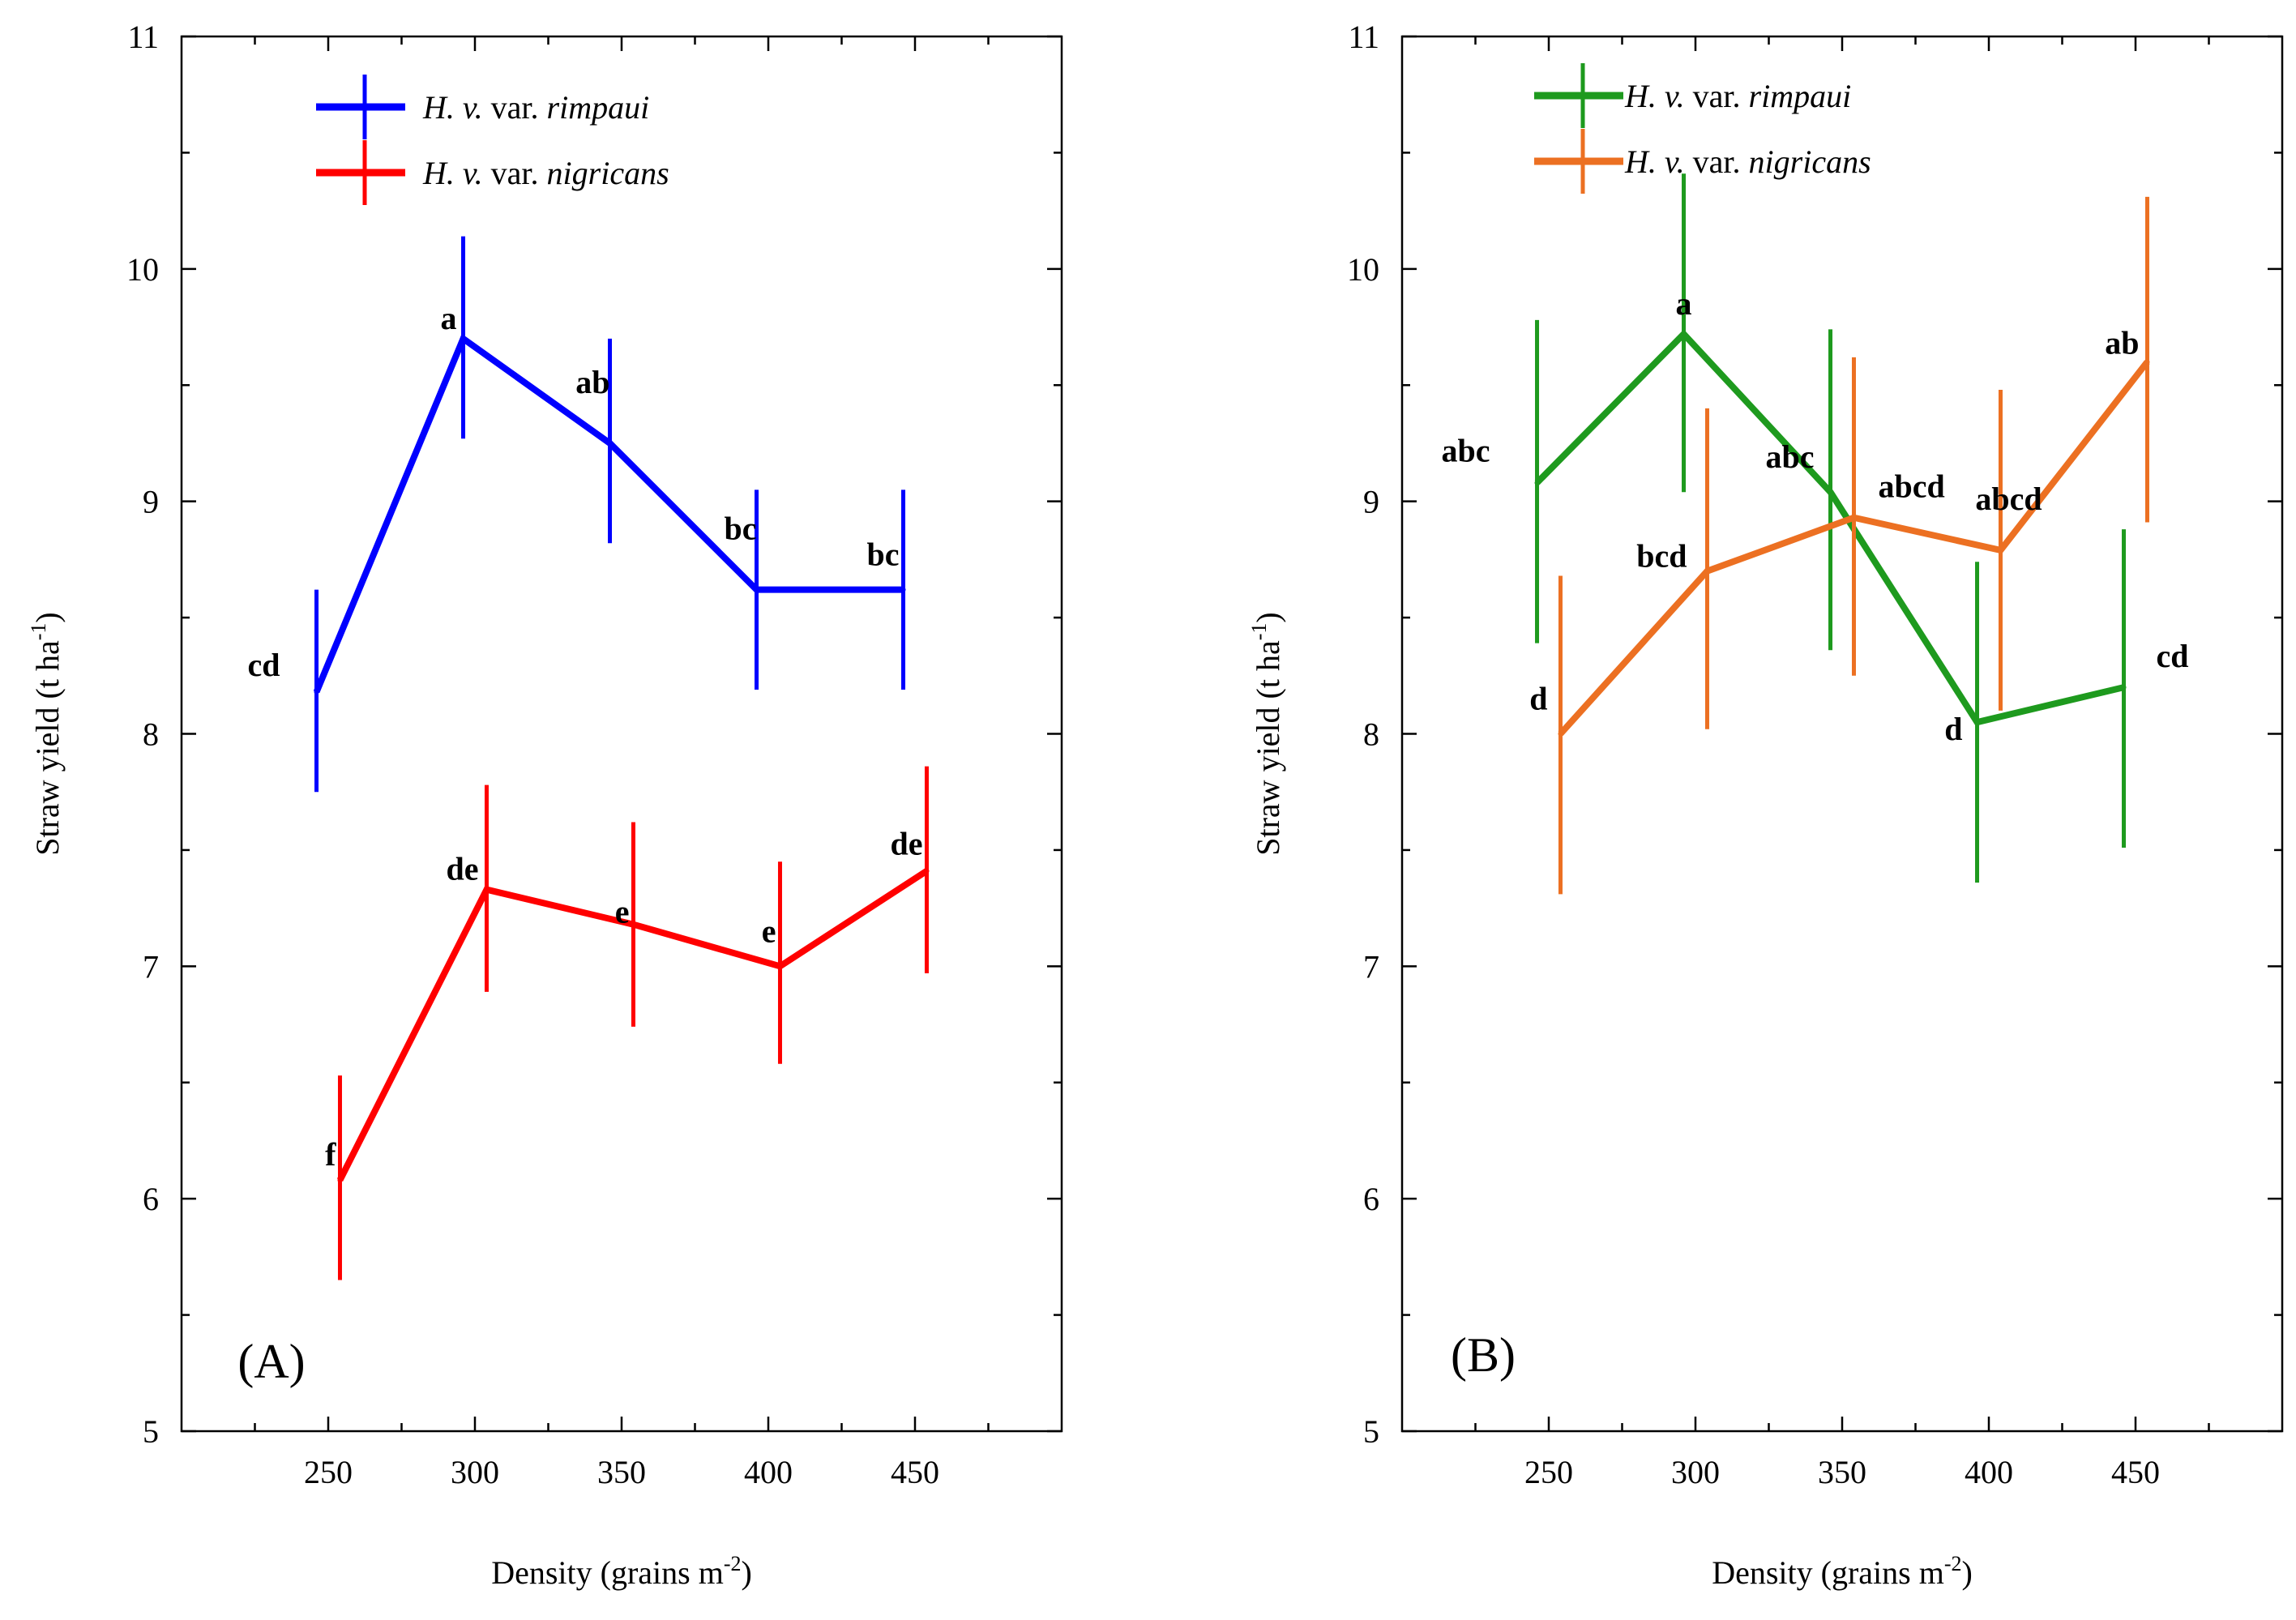 This screenshot has height=1620, width=2296. What do you see at coordinates (1828, 1573) in the screenshot?
I see `x-axis-title-text: Density (grains m` at bounding box center [1828, 1573].